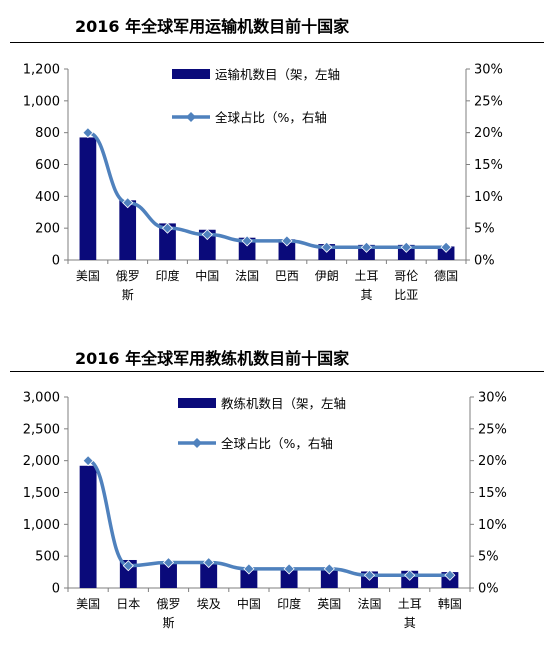  What do you see at coordinates (212, 358) in the screenshot?
I see `chart-title: 2016 年全球军用教练机数目前十国家` at bounding box center [212, 358].